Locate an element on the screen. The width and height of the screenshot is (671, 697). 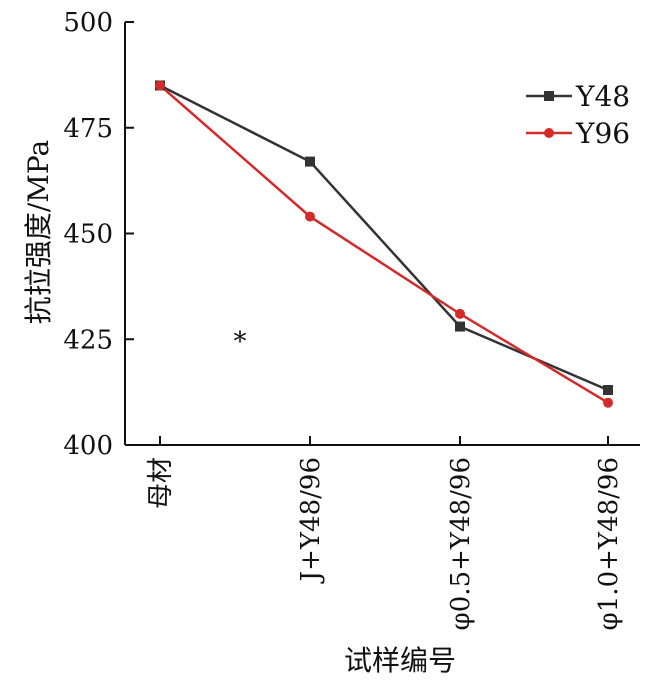
legend-label-y48: Y48 is located at coordinates (602, 96).